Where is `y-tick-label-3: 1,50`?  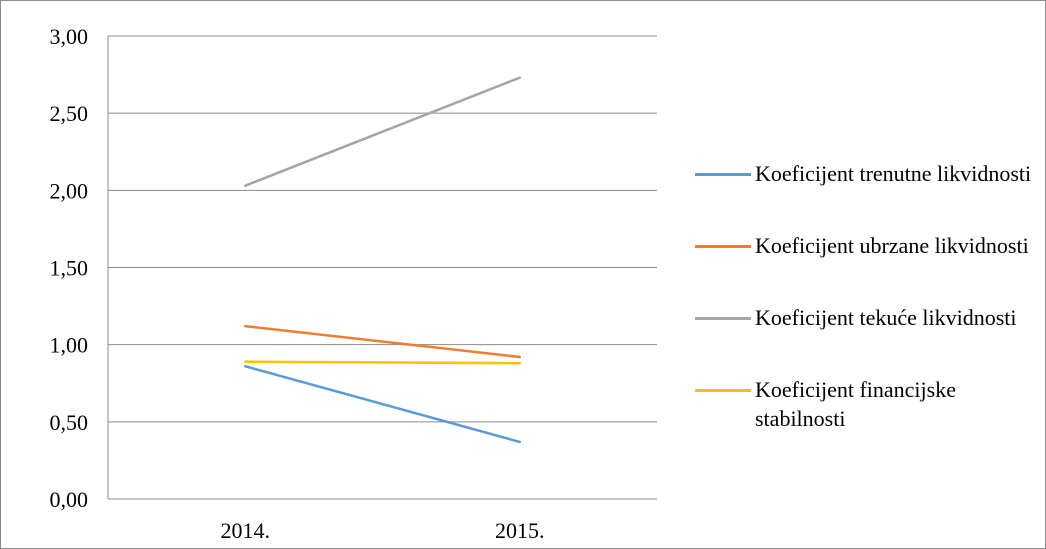 y-tick-label-3: 1,50 is located at coordinates (69, 268).